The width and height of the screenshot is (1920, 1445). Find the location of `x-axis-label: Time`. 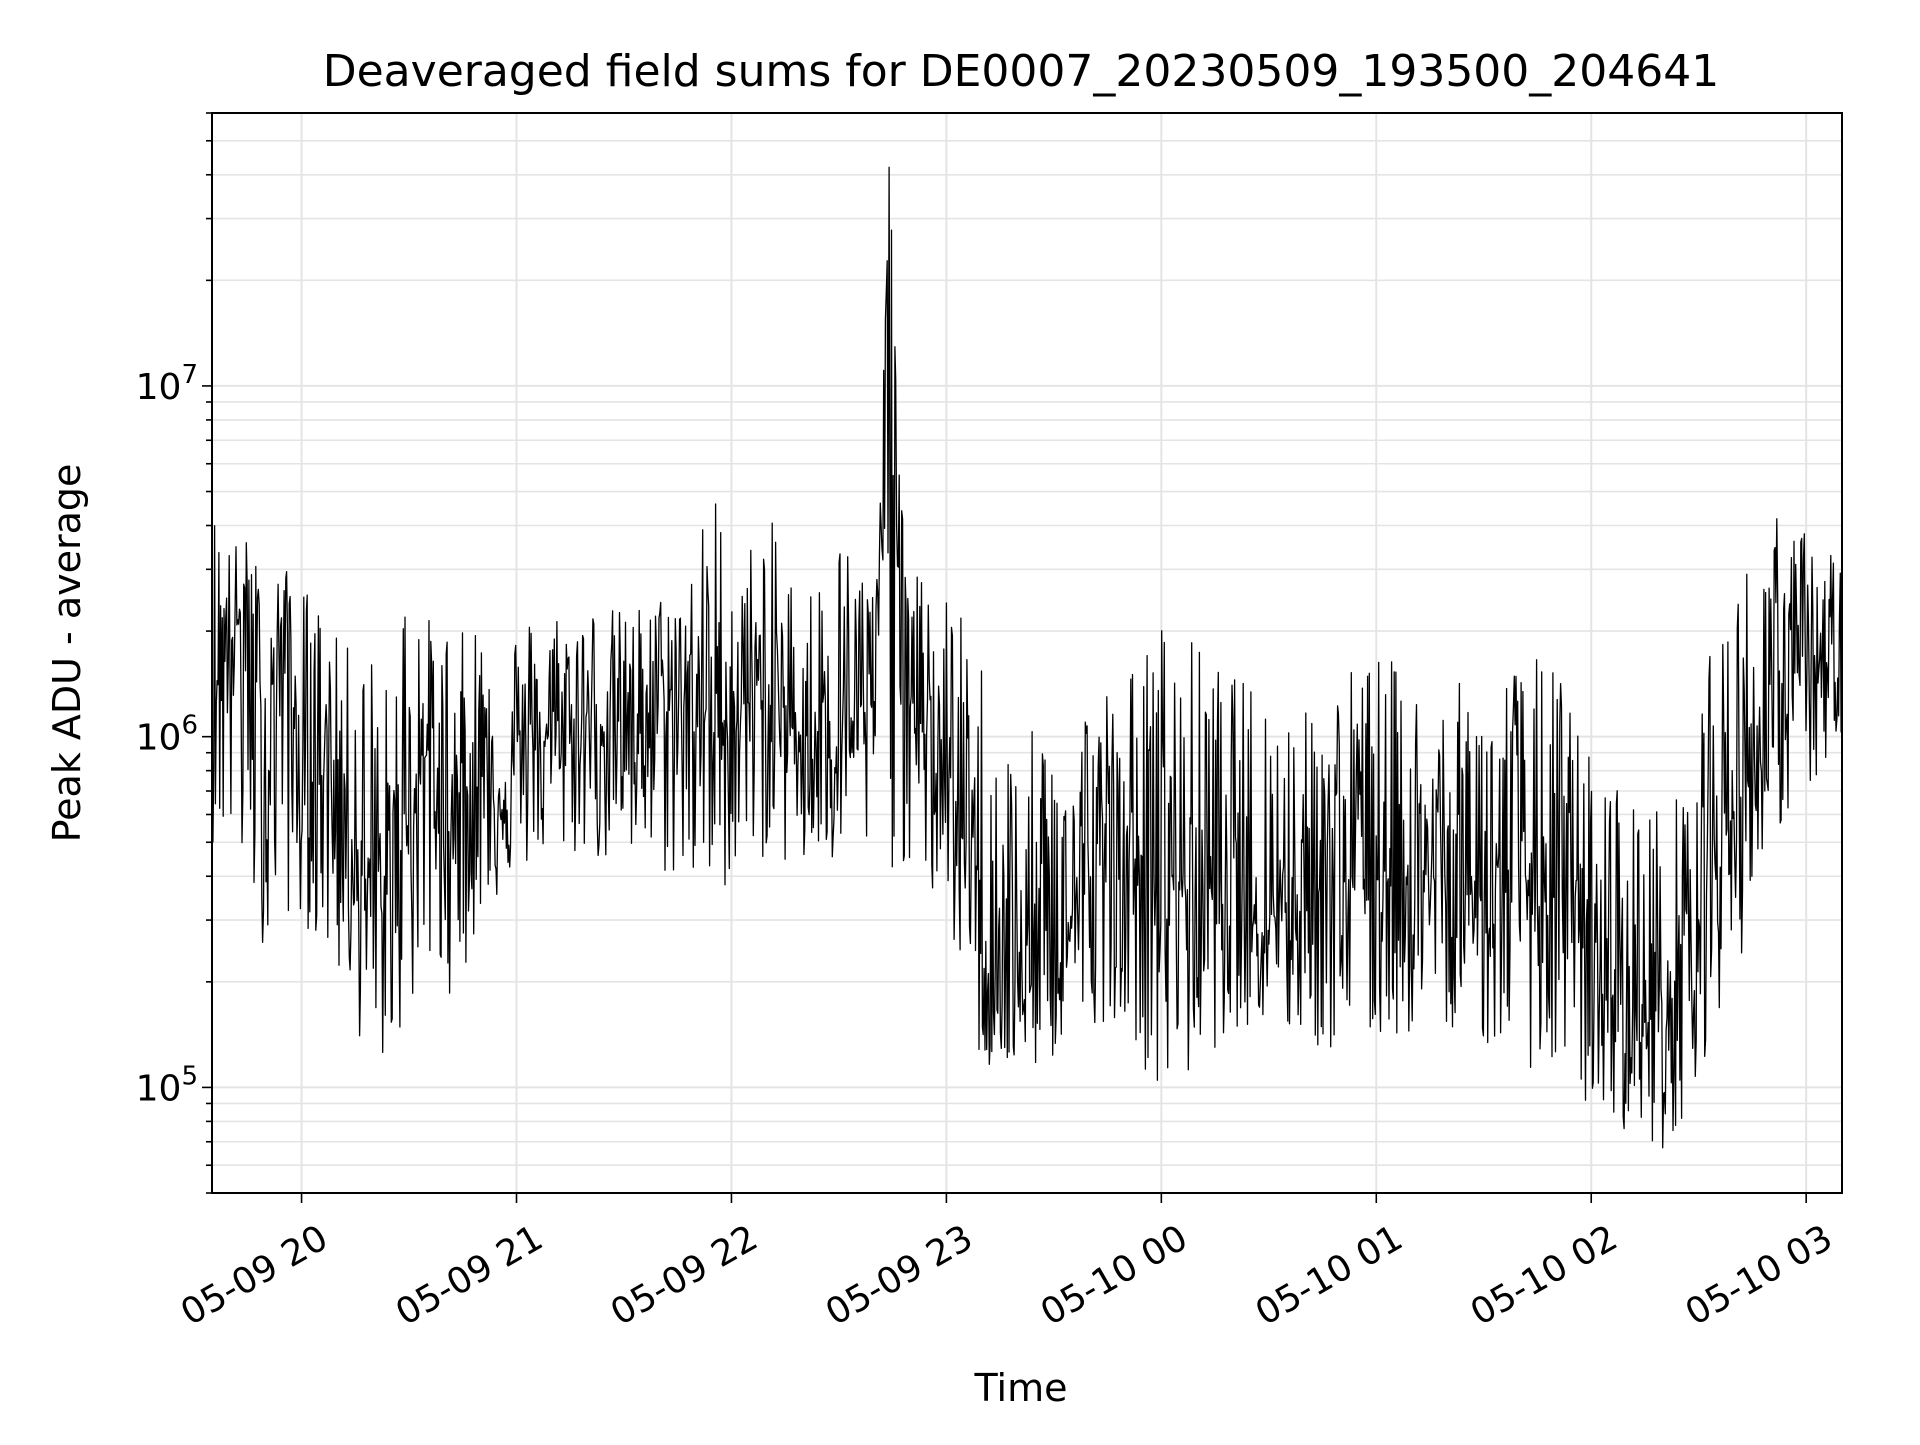

x-axis-label: Time is located at coordinates (1021, 1388).